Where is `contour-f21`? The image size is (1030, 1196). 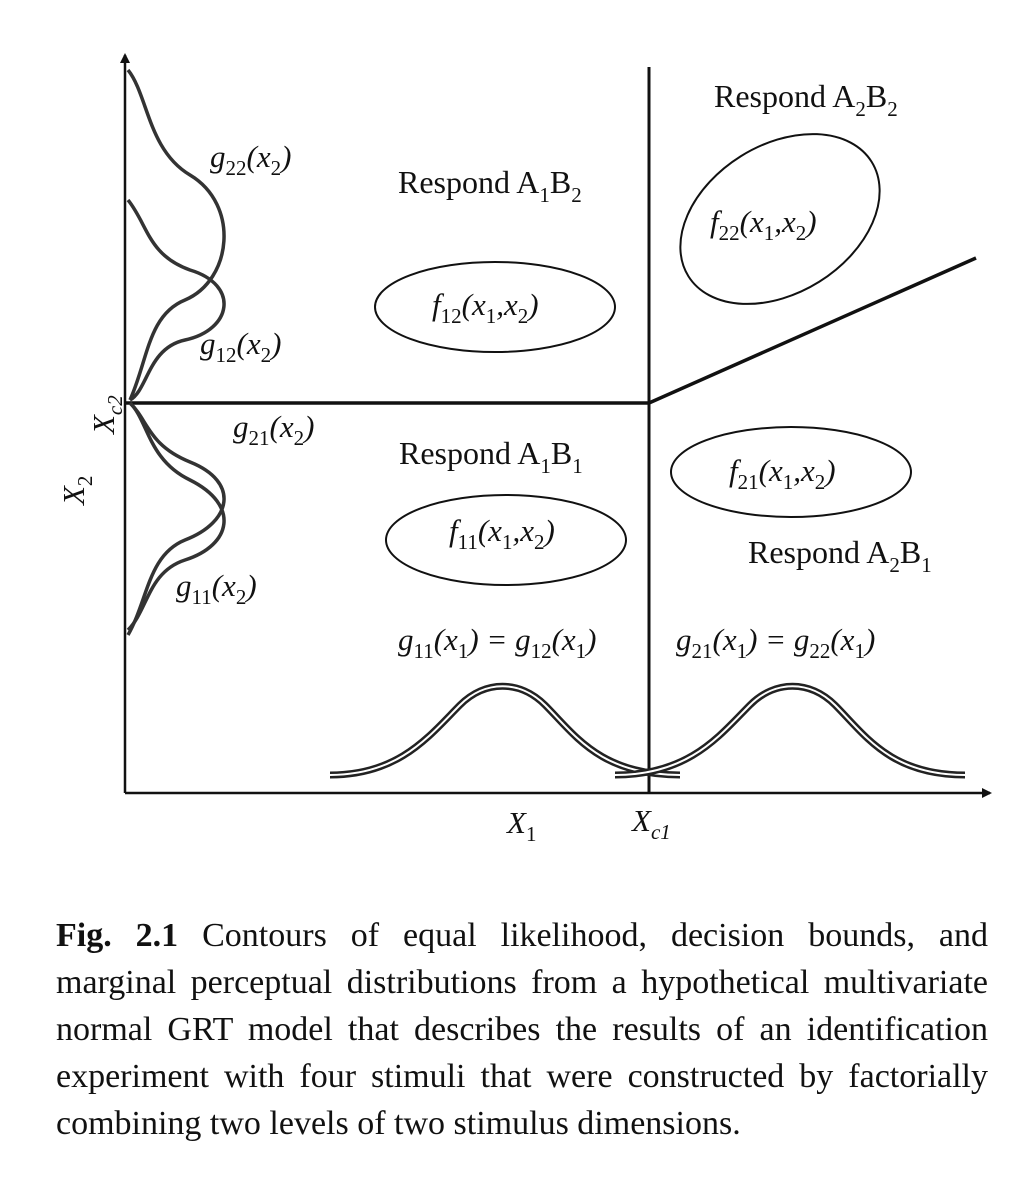 contour-f21 is located at coordinates (791, 472).